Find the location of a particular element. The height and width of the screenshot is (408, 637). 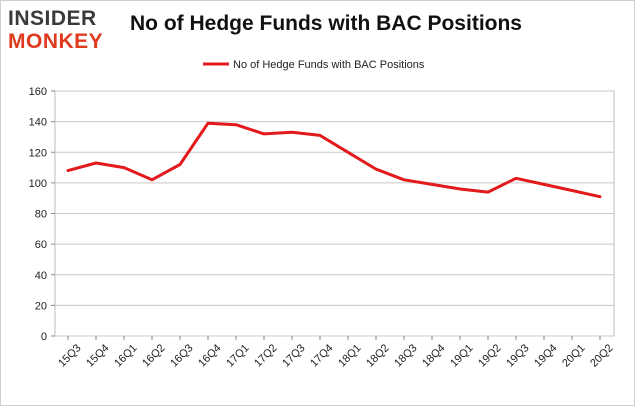

x-tick-label-20Q1: 20Q1 is located at coordinates (574, 356).